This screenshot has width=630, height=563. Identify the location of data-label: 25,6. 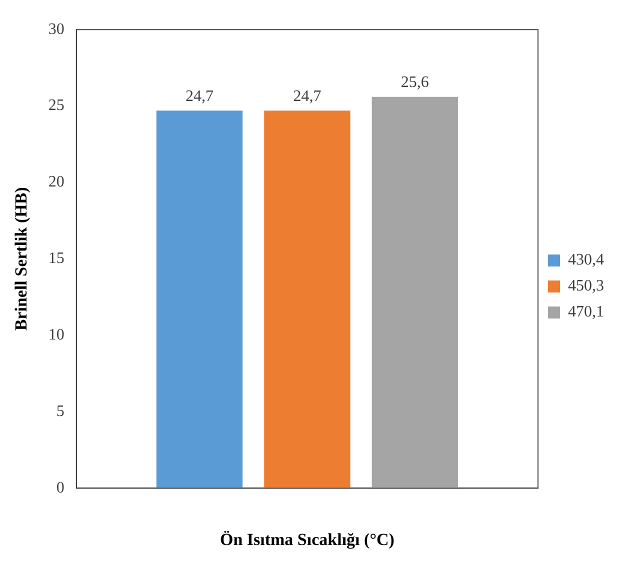
(414, 83).